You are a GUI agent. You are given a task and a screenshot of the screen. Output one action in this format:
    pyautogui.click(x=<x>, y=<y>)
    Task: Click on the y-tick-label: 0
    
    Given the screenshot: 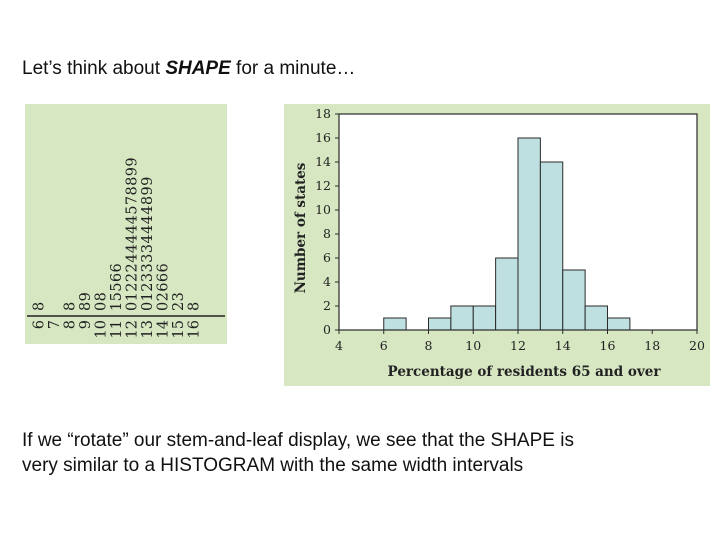 What is the action you would take?
    pyautogui.click(x=327, y=329)
    